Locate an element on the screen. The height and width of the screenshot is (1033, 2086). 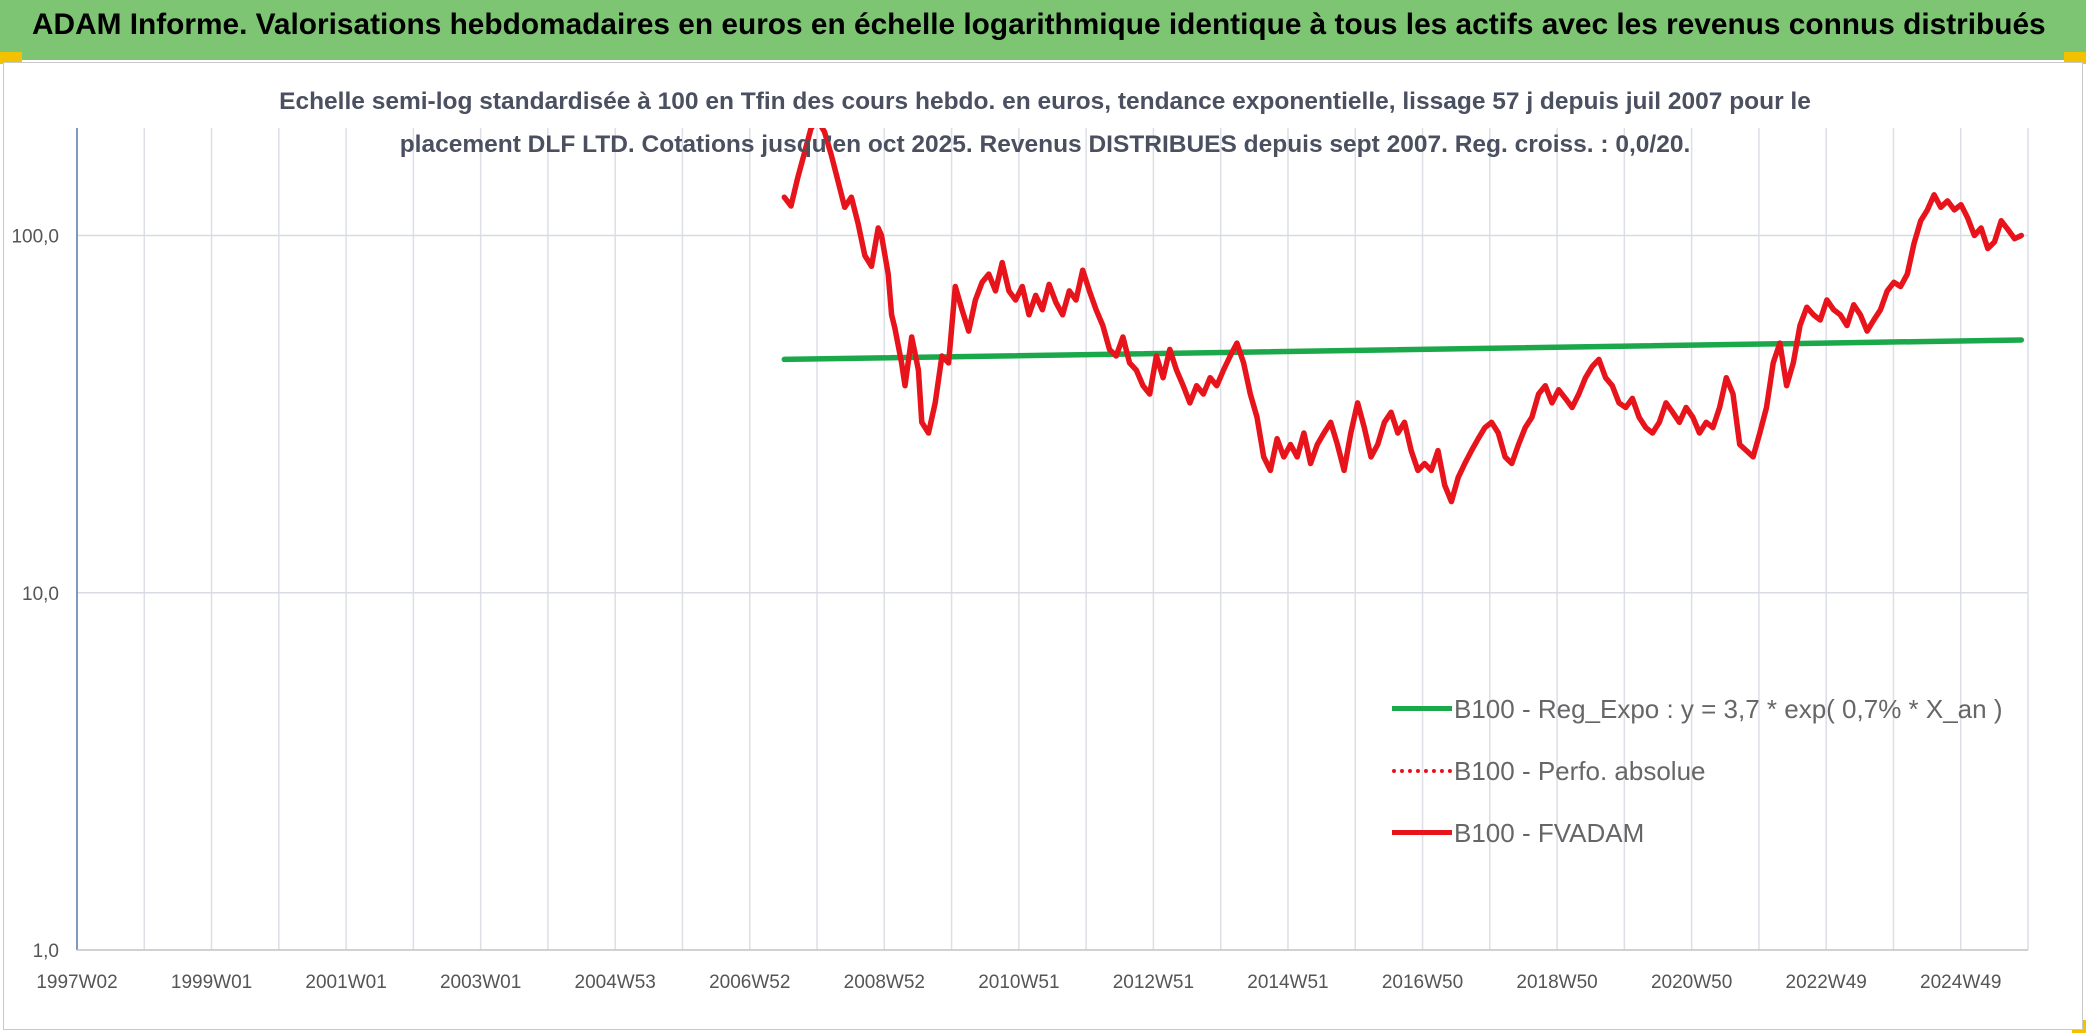
x-tick-label: 1999W01 is located at coordinates (211, 982).